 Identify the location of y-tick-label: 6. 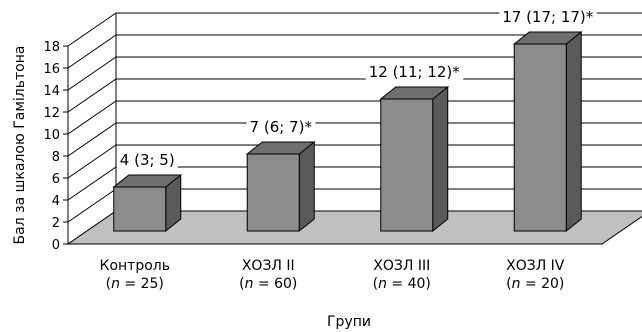
(56, 179).